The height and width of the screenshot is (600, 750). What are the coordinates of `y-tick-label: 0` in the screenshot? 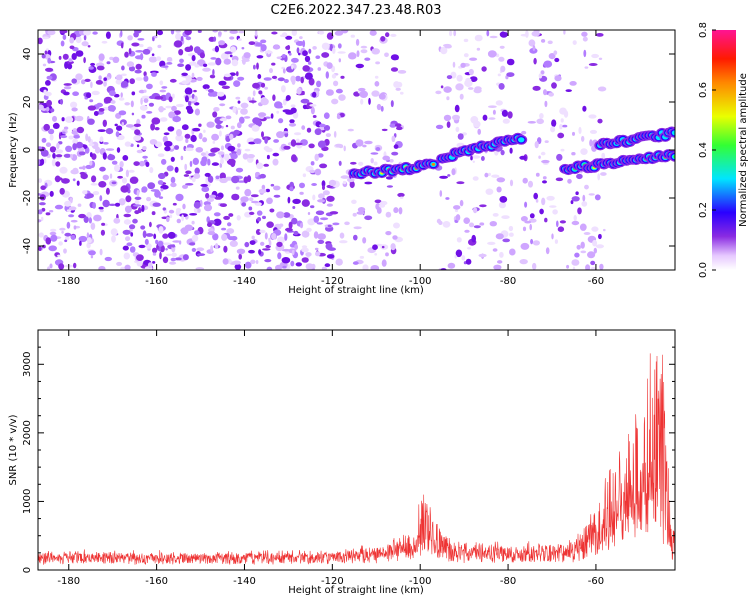 It's located at (27, 150).